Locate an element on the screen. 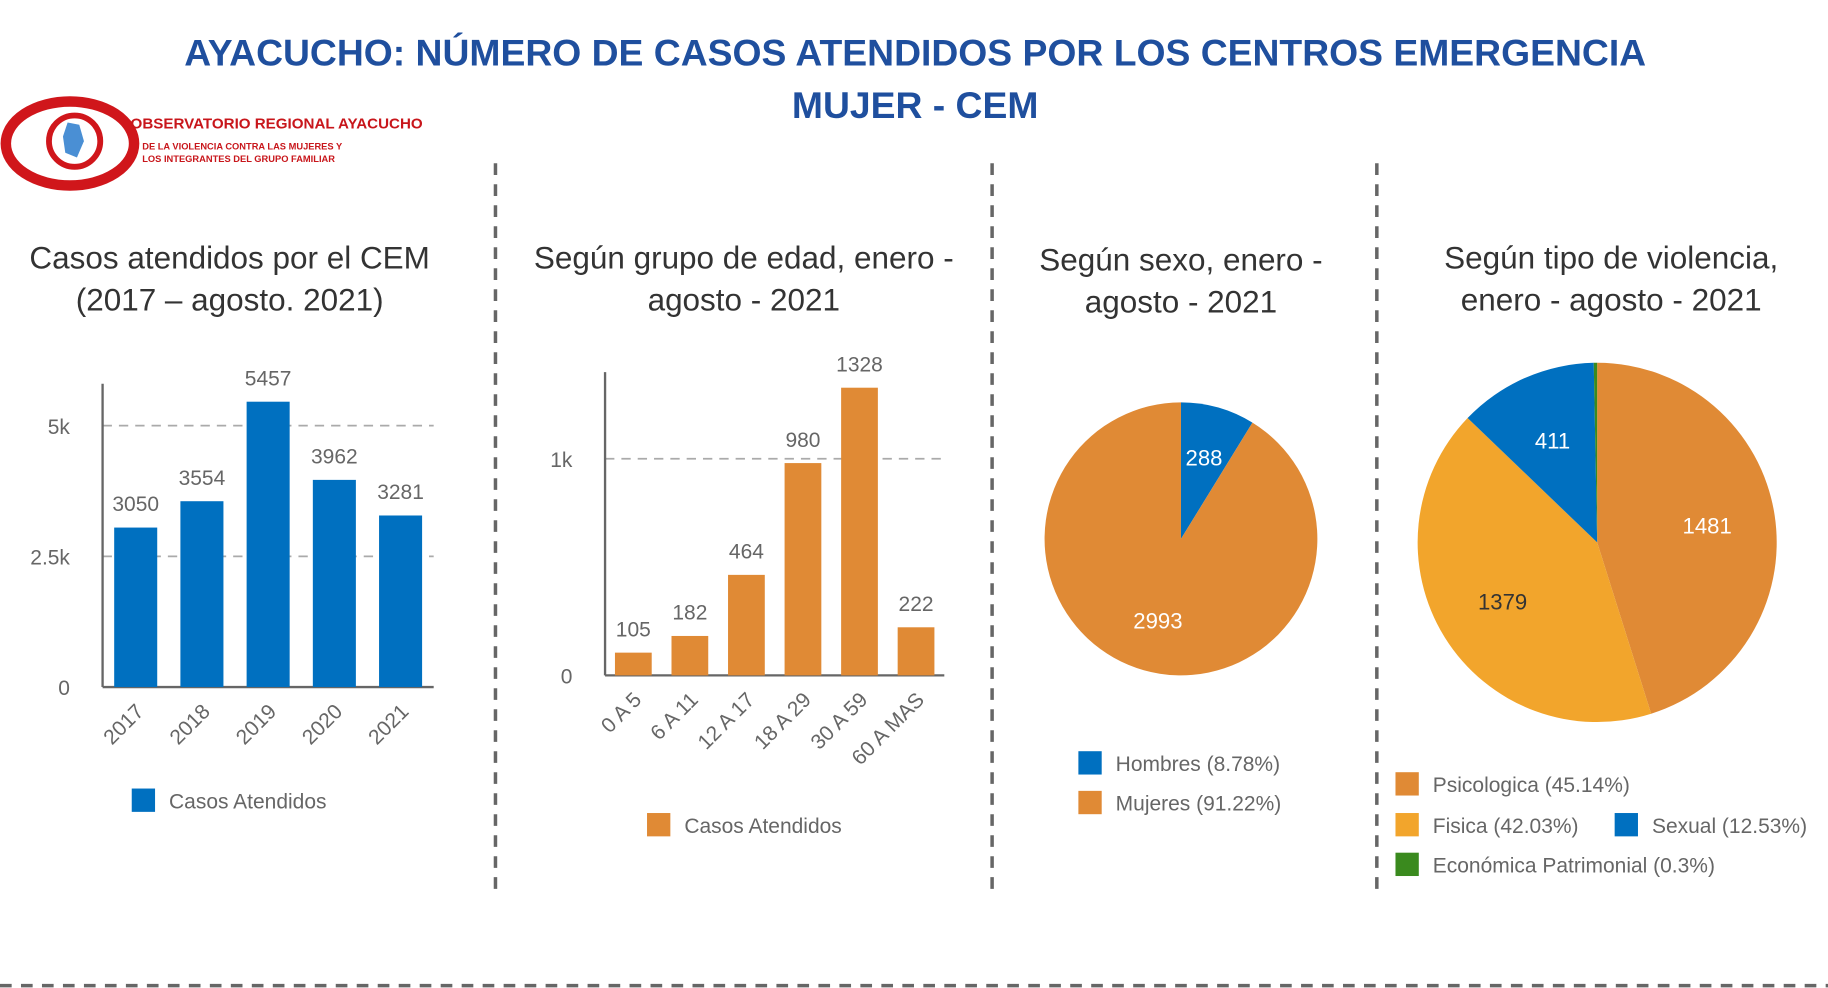 The image size is (1828, 988). value-label: 980 is located at coordinates (802, 440).